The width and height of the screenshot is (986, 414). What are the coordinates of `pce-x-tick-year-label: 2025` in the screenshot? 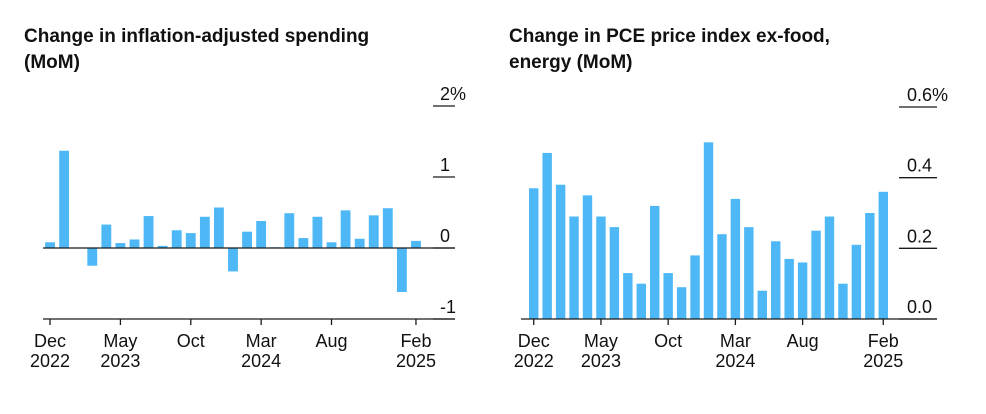 It's located at (883, 361).